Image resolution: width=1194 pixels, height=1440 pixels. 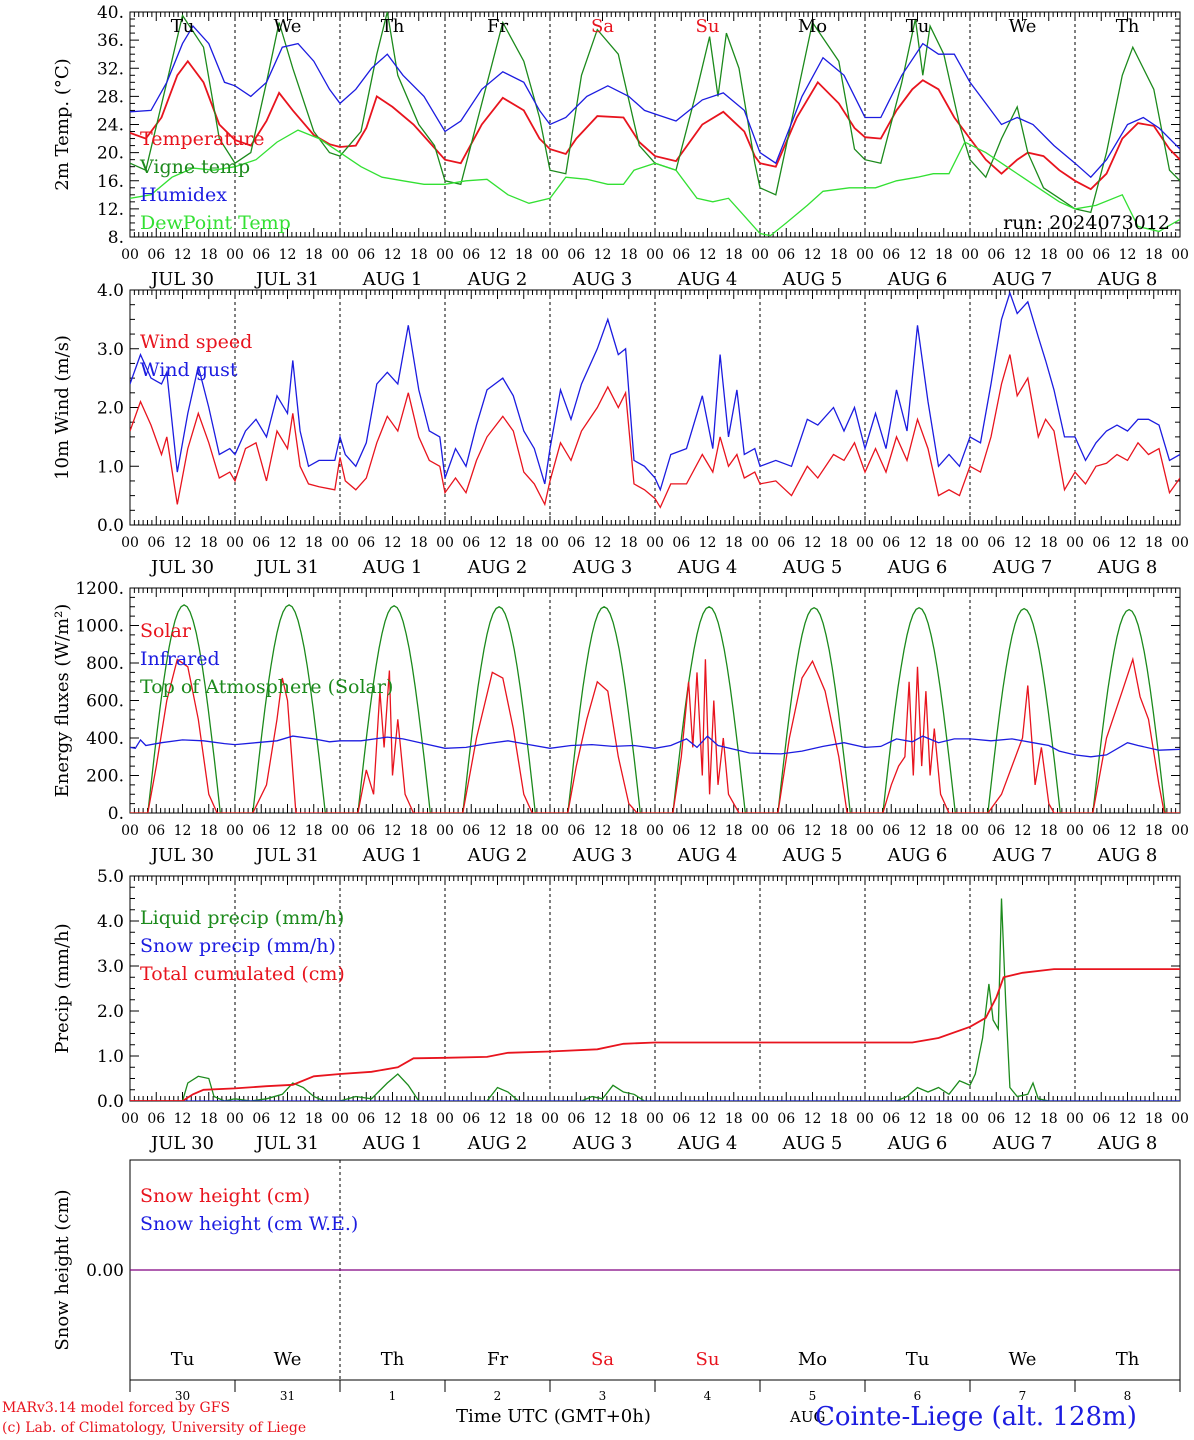 I want to click on date-label: AUG 5, so click(x=812, y=1143).